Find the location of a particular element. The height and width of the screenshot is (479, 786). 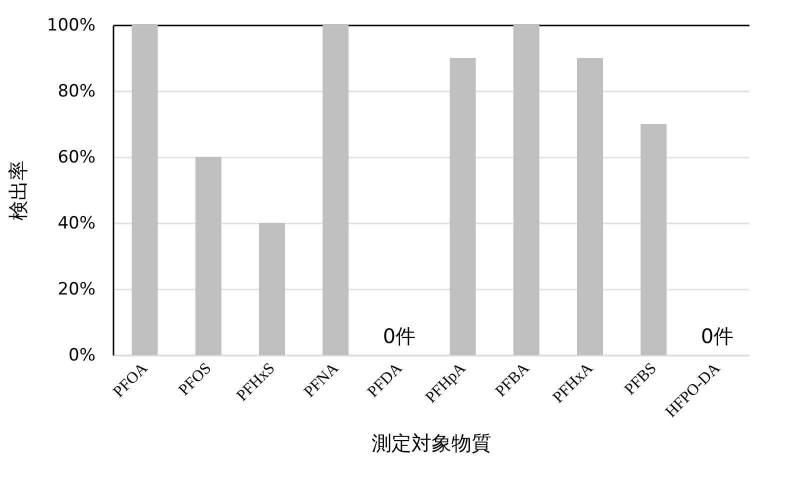

y-axis-title: 検出率 is located at coordinates (18, 190).